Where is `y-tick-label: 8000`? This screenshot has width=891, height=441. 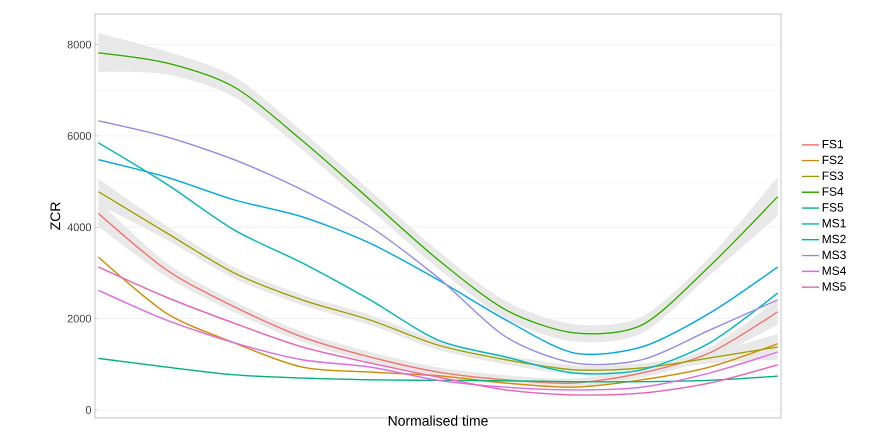 y-tick-label: 8000 is located at coordinates (80, 44).